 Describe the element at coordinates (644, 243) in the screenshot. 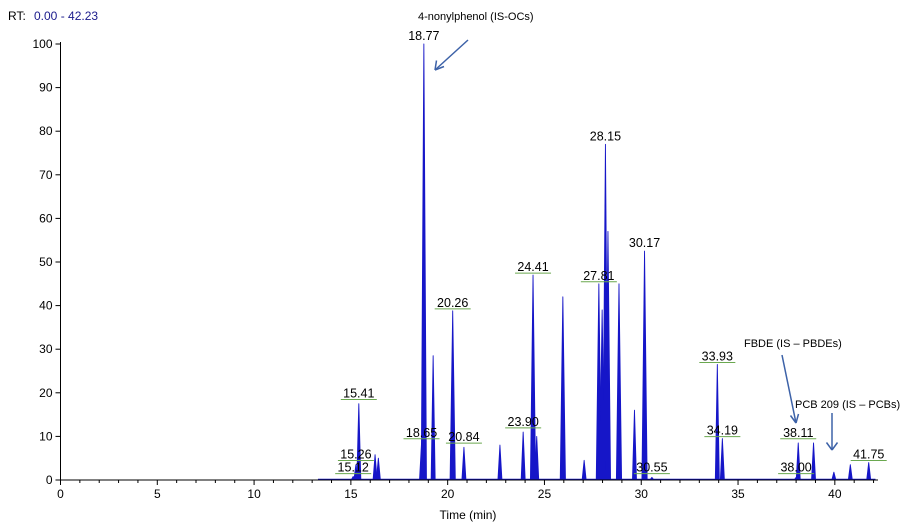

I see `peak-label: 30.17` at that location.